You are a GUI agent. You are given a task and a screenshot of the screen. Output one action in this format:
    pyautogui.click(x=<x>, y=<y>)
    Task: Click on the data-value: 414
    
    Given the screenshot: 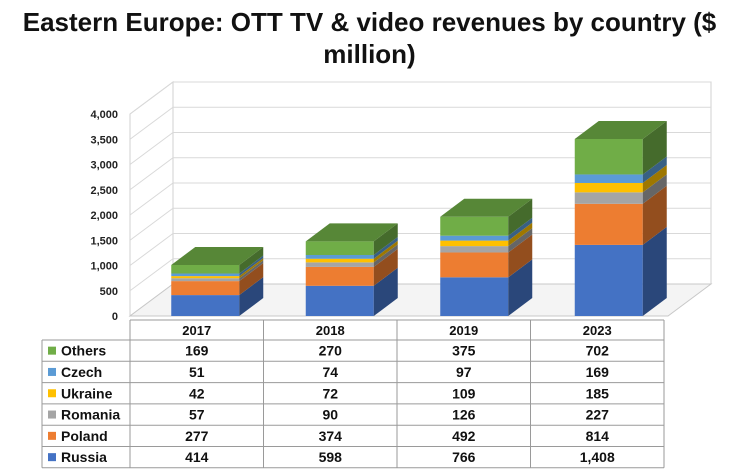 What is the action you would take?
    pyautogui.click(x=197, y=457)
    